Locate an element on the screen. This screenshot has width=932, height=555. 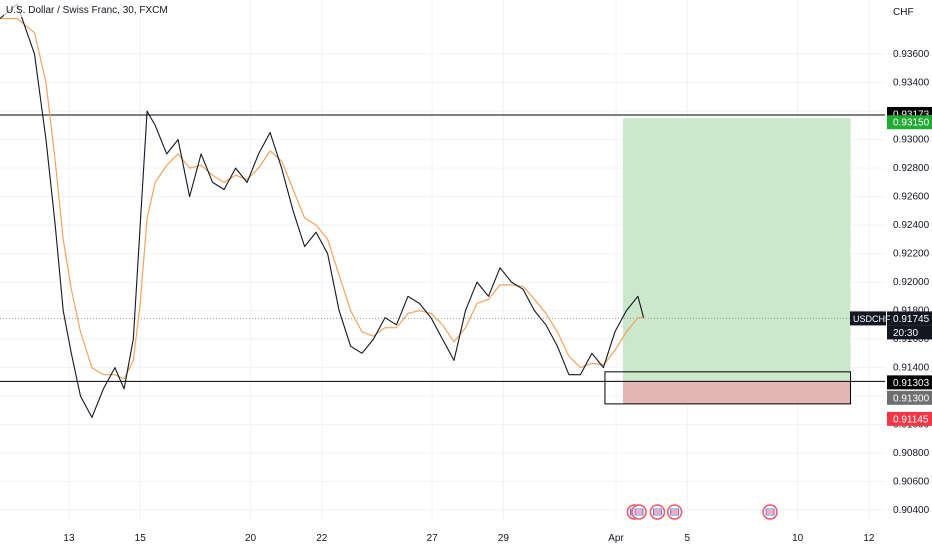
current-price-tag-text: 0.91745 is located at coordinates (911, 319).